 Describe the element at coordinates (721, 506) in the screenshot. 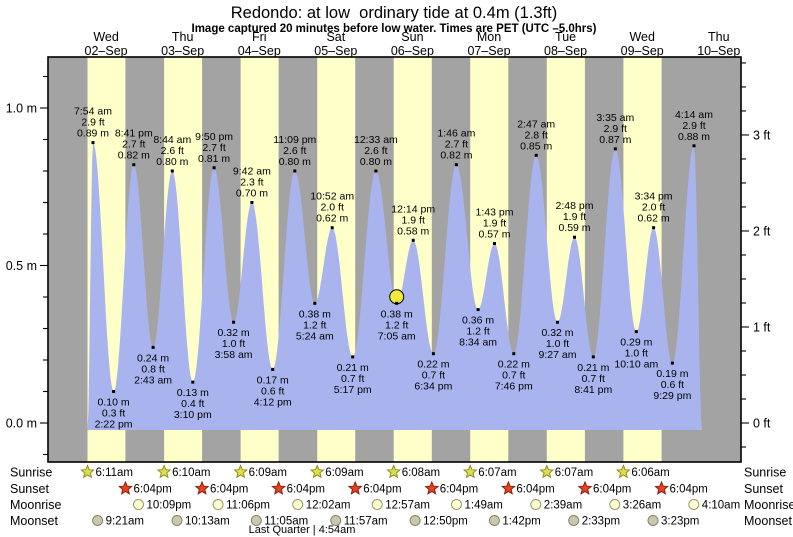

I see `moonrise-time: 4:10am` at that location.